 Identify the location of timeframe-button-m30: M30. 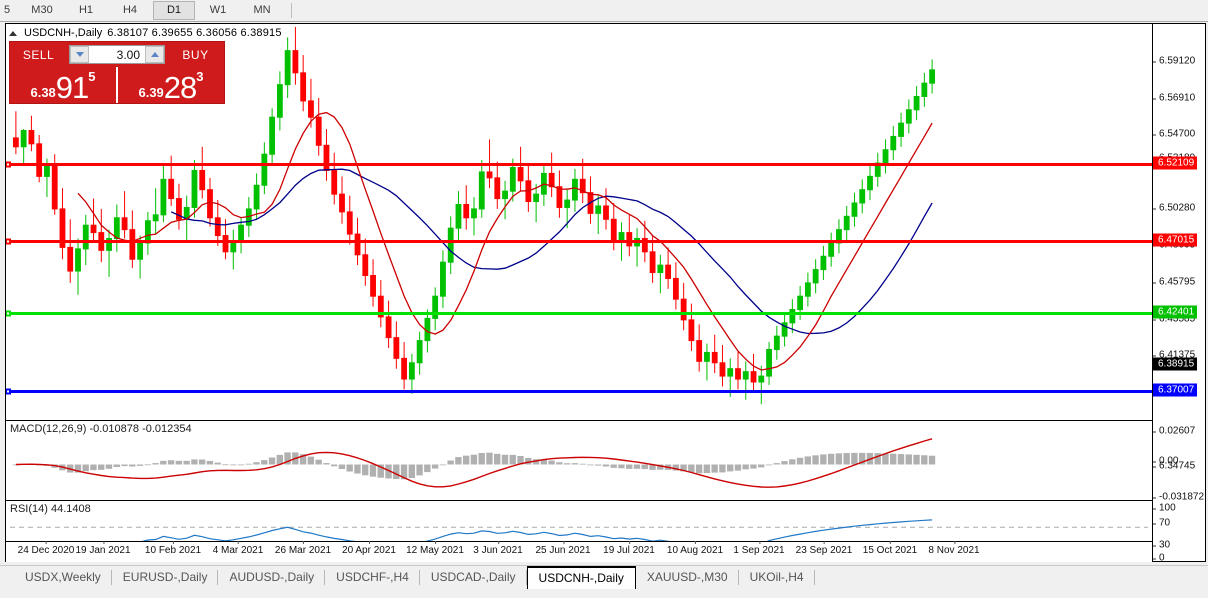
(42, 10).